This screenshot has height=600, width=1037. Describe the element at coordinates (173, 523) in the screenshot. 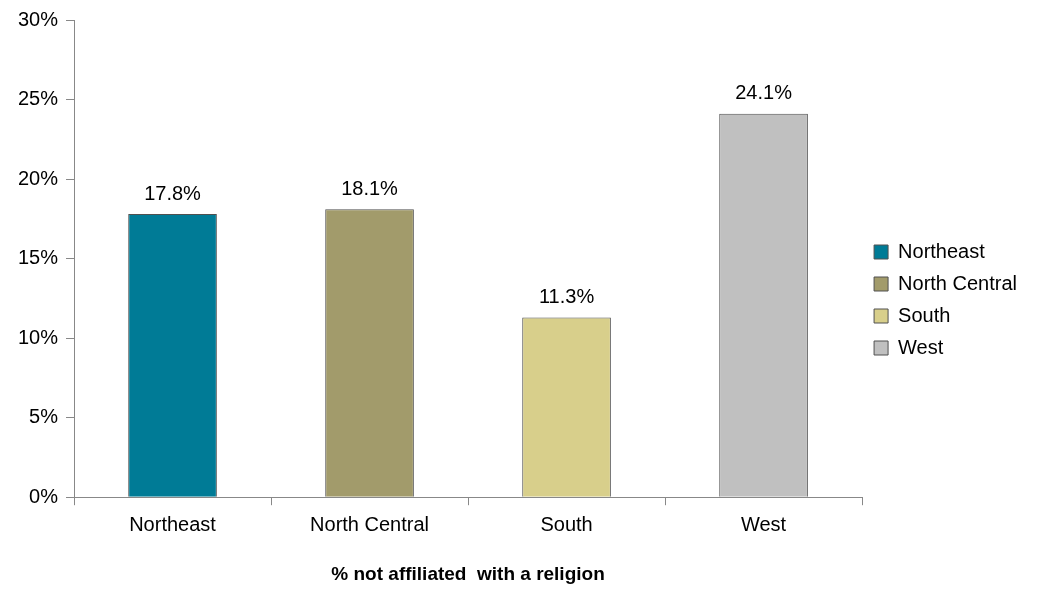

I see `x-tick-label: Northeast` at that location.